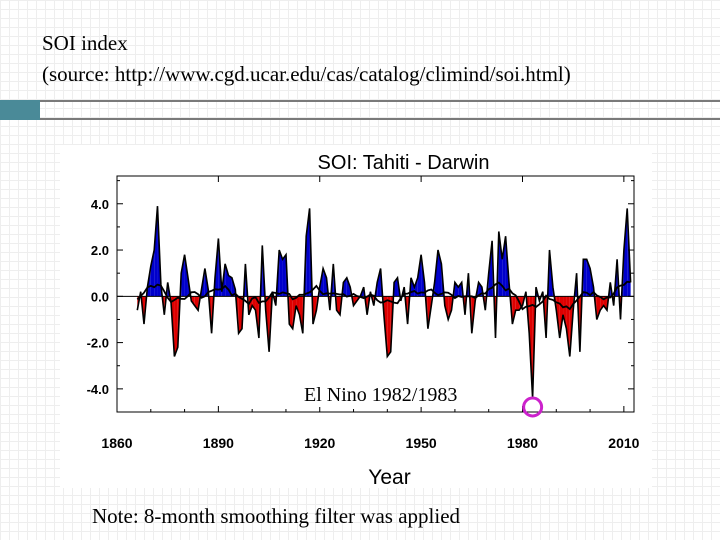 The height and width of the screenshot is (540, 720). What do you see at coordinates (533, 407) in the screenshot?
I see `el-nino-highlight-circle` at bounding box center [533, 407].